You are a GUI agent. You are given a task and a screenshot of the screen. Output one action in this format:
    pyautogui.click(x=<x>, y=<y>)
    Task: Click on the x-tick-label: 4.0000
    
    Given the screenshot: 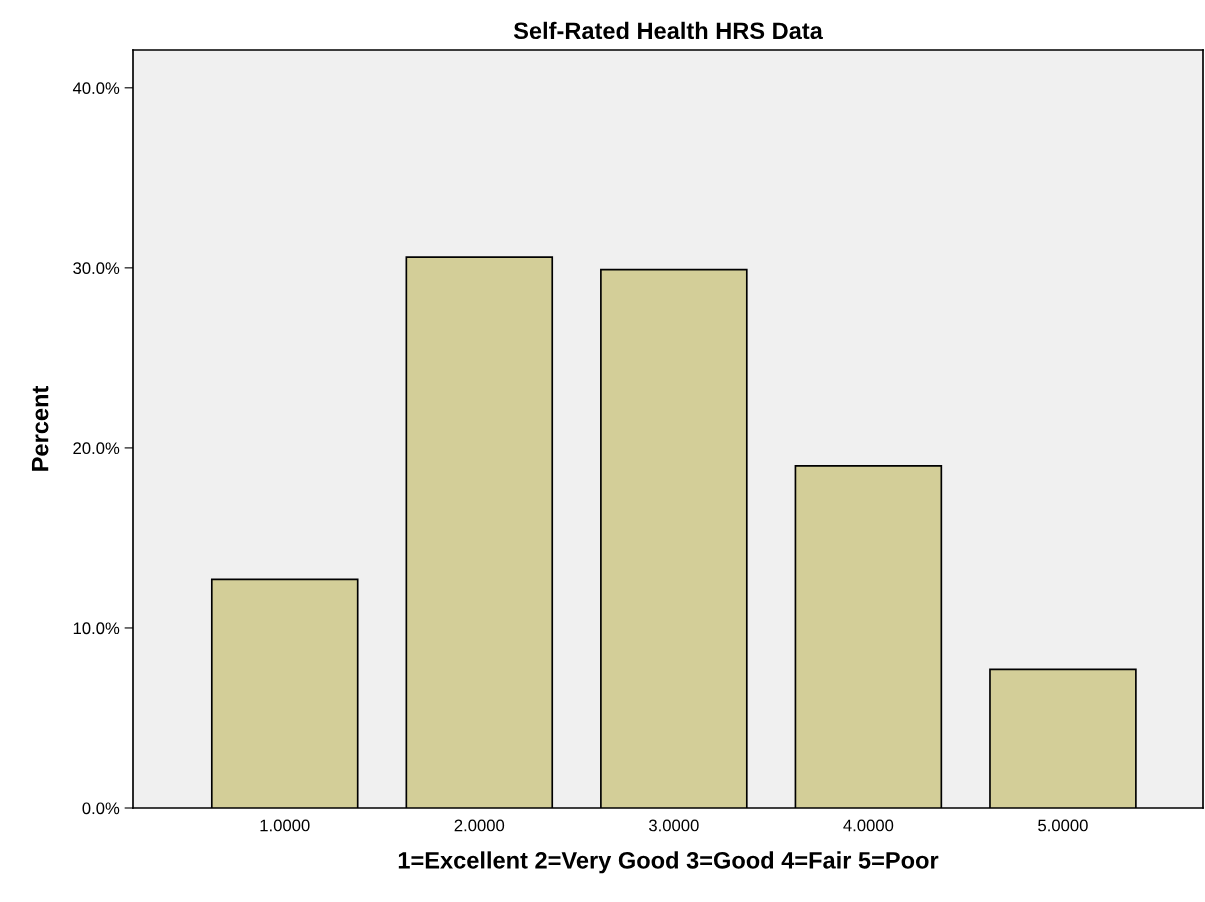 What is the action you would take?
    pyautogui.click(x=868, y=825)
    